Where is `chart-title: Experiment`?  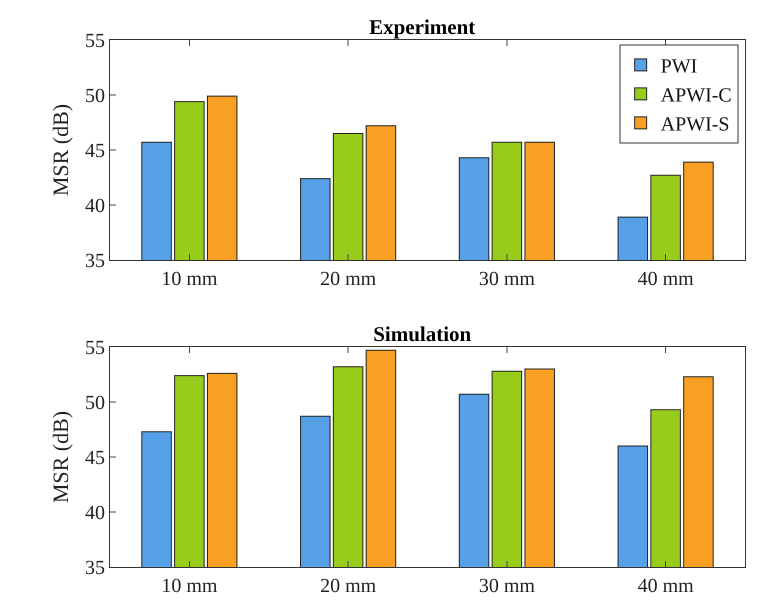 chart-title: Experiment is located at coordinates (422, 26).